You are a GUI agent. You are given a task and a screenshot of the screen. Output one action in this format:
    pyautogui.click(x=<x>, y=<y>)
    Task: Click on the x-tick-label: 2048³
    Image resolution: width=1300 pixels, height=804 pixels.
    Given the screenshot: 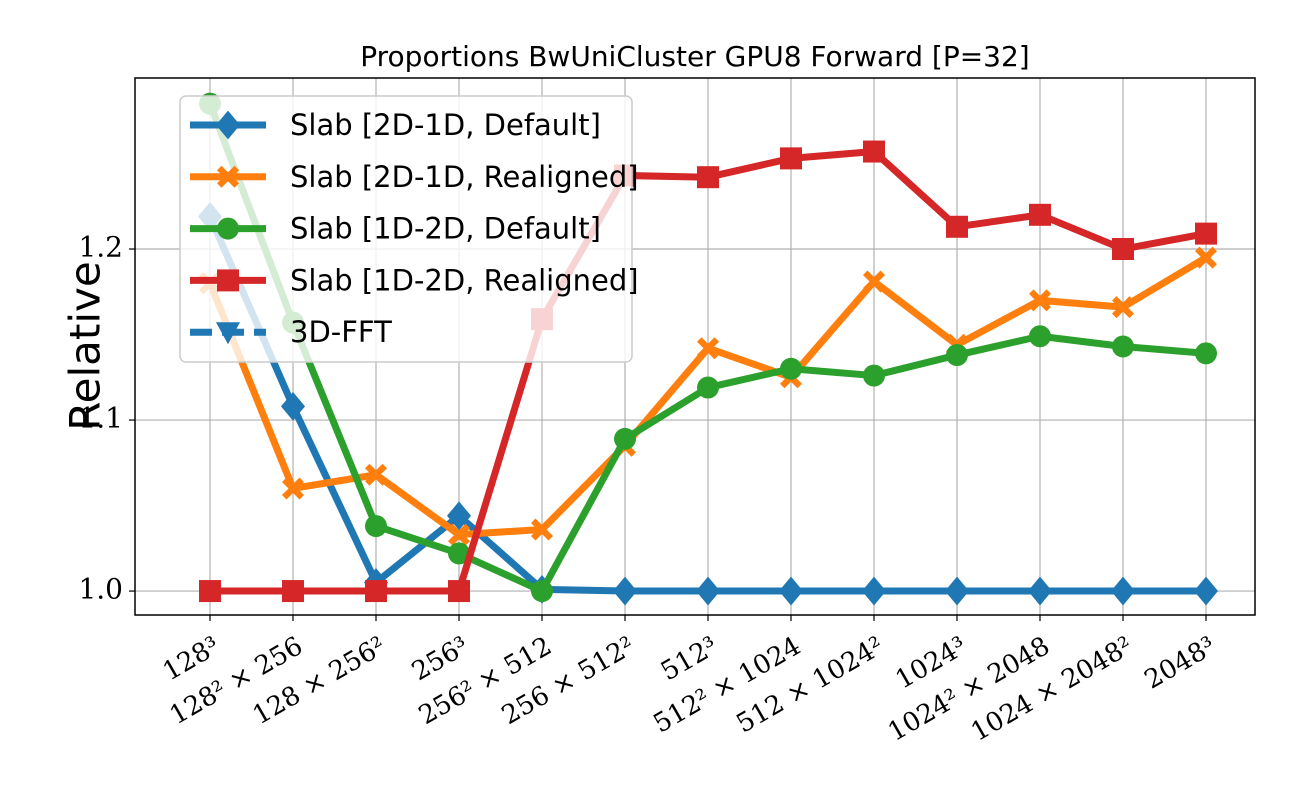 What is the action you would take?
    pyautogui.click(x=1180, y=663)
    